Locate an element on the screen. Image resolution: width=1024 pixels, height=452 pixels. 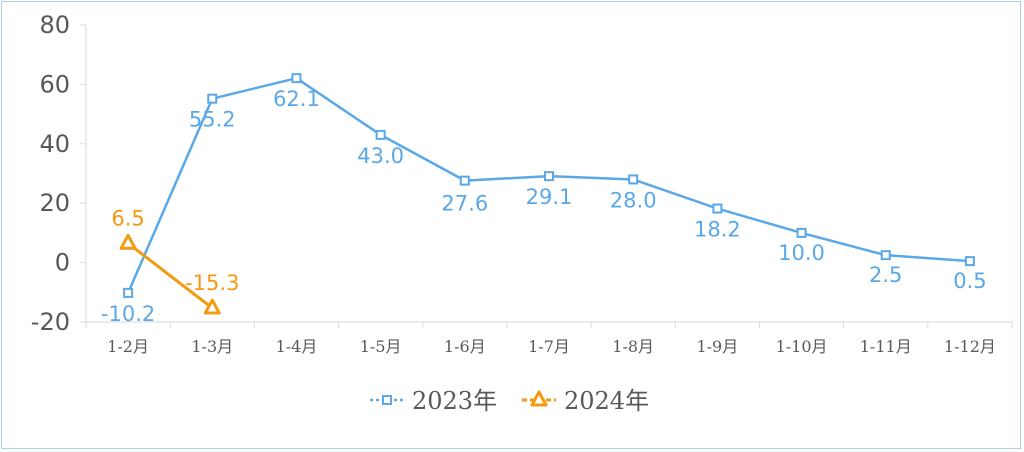
data-label: 29.1 is located at coordinates (549, 197).